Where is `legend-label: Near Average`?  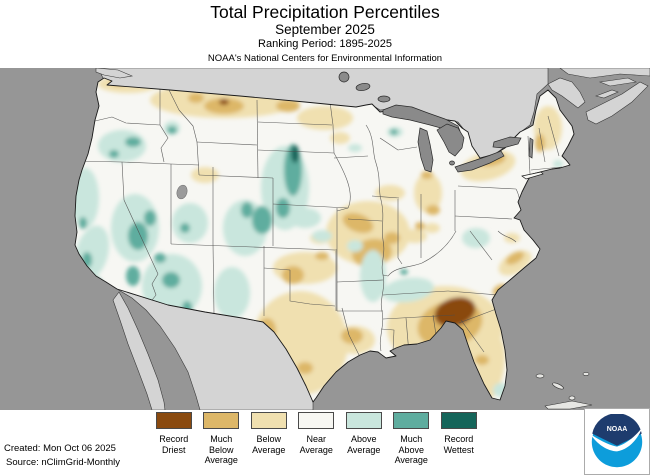
legend-label: Near Average is located at coordinates (316, 444).